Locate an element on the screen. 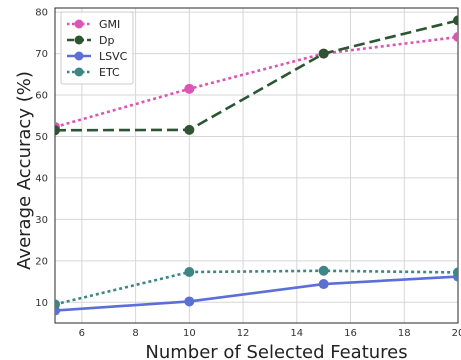  legend-box is located at coordinates (97, 48).